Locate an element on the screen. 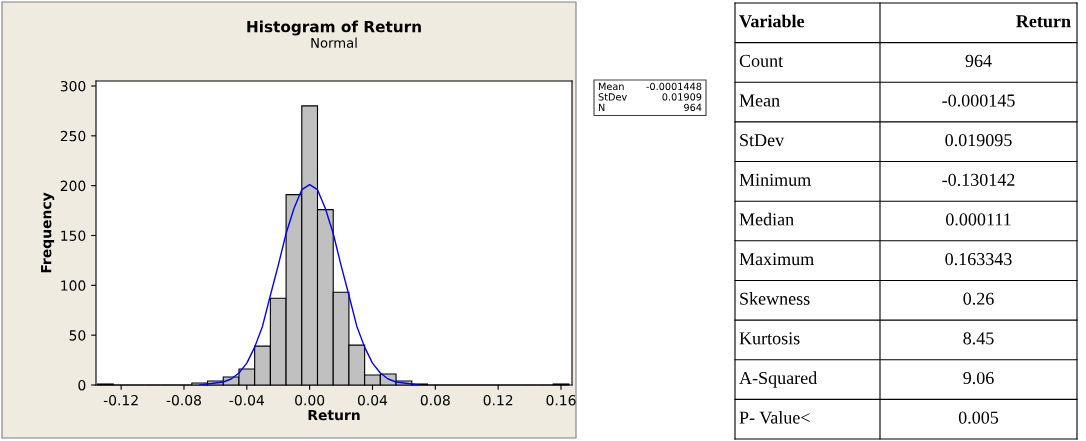 The height and width of the screenshot is (441, 1086). text: 9.06 is located at coordinates (978, 378).